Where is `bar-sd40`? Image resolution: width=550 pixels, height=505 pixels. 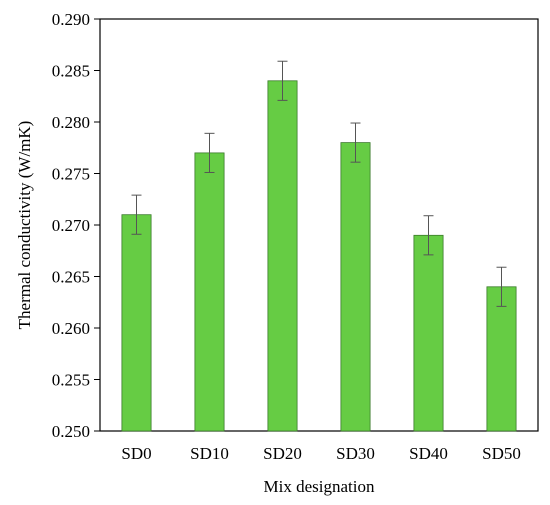 bar-sd40 is located at coordinates (428, 333).